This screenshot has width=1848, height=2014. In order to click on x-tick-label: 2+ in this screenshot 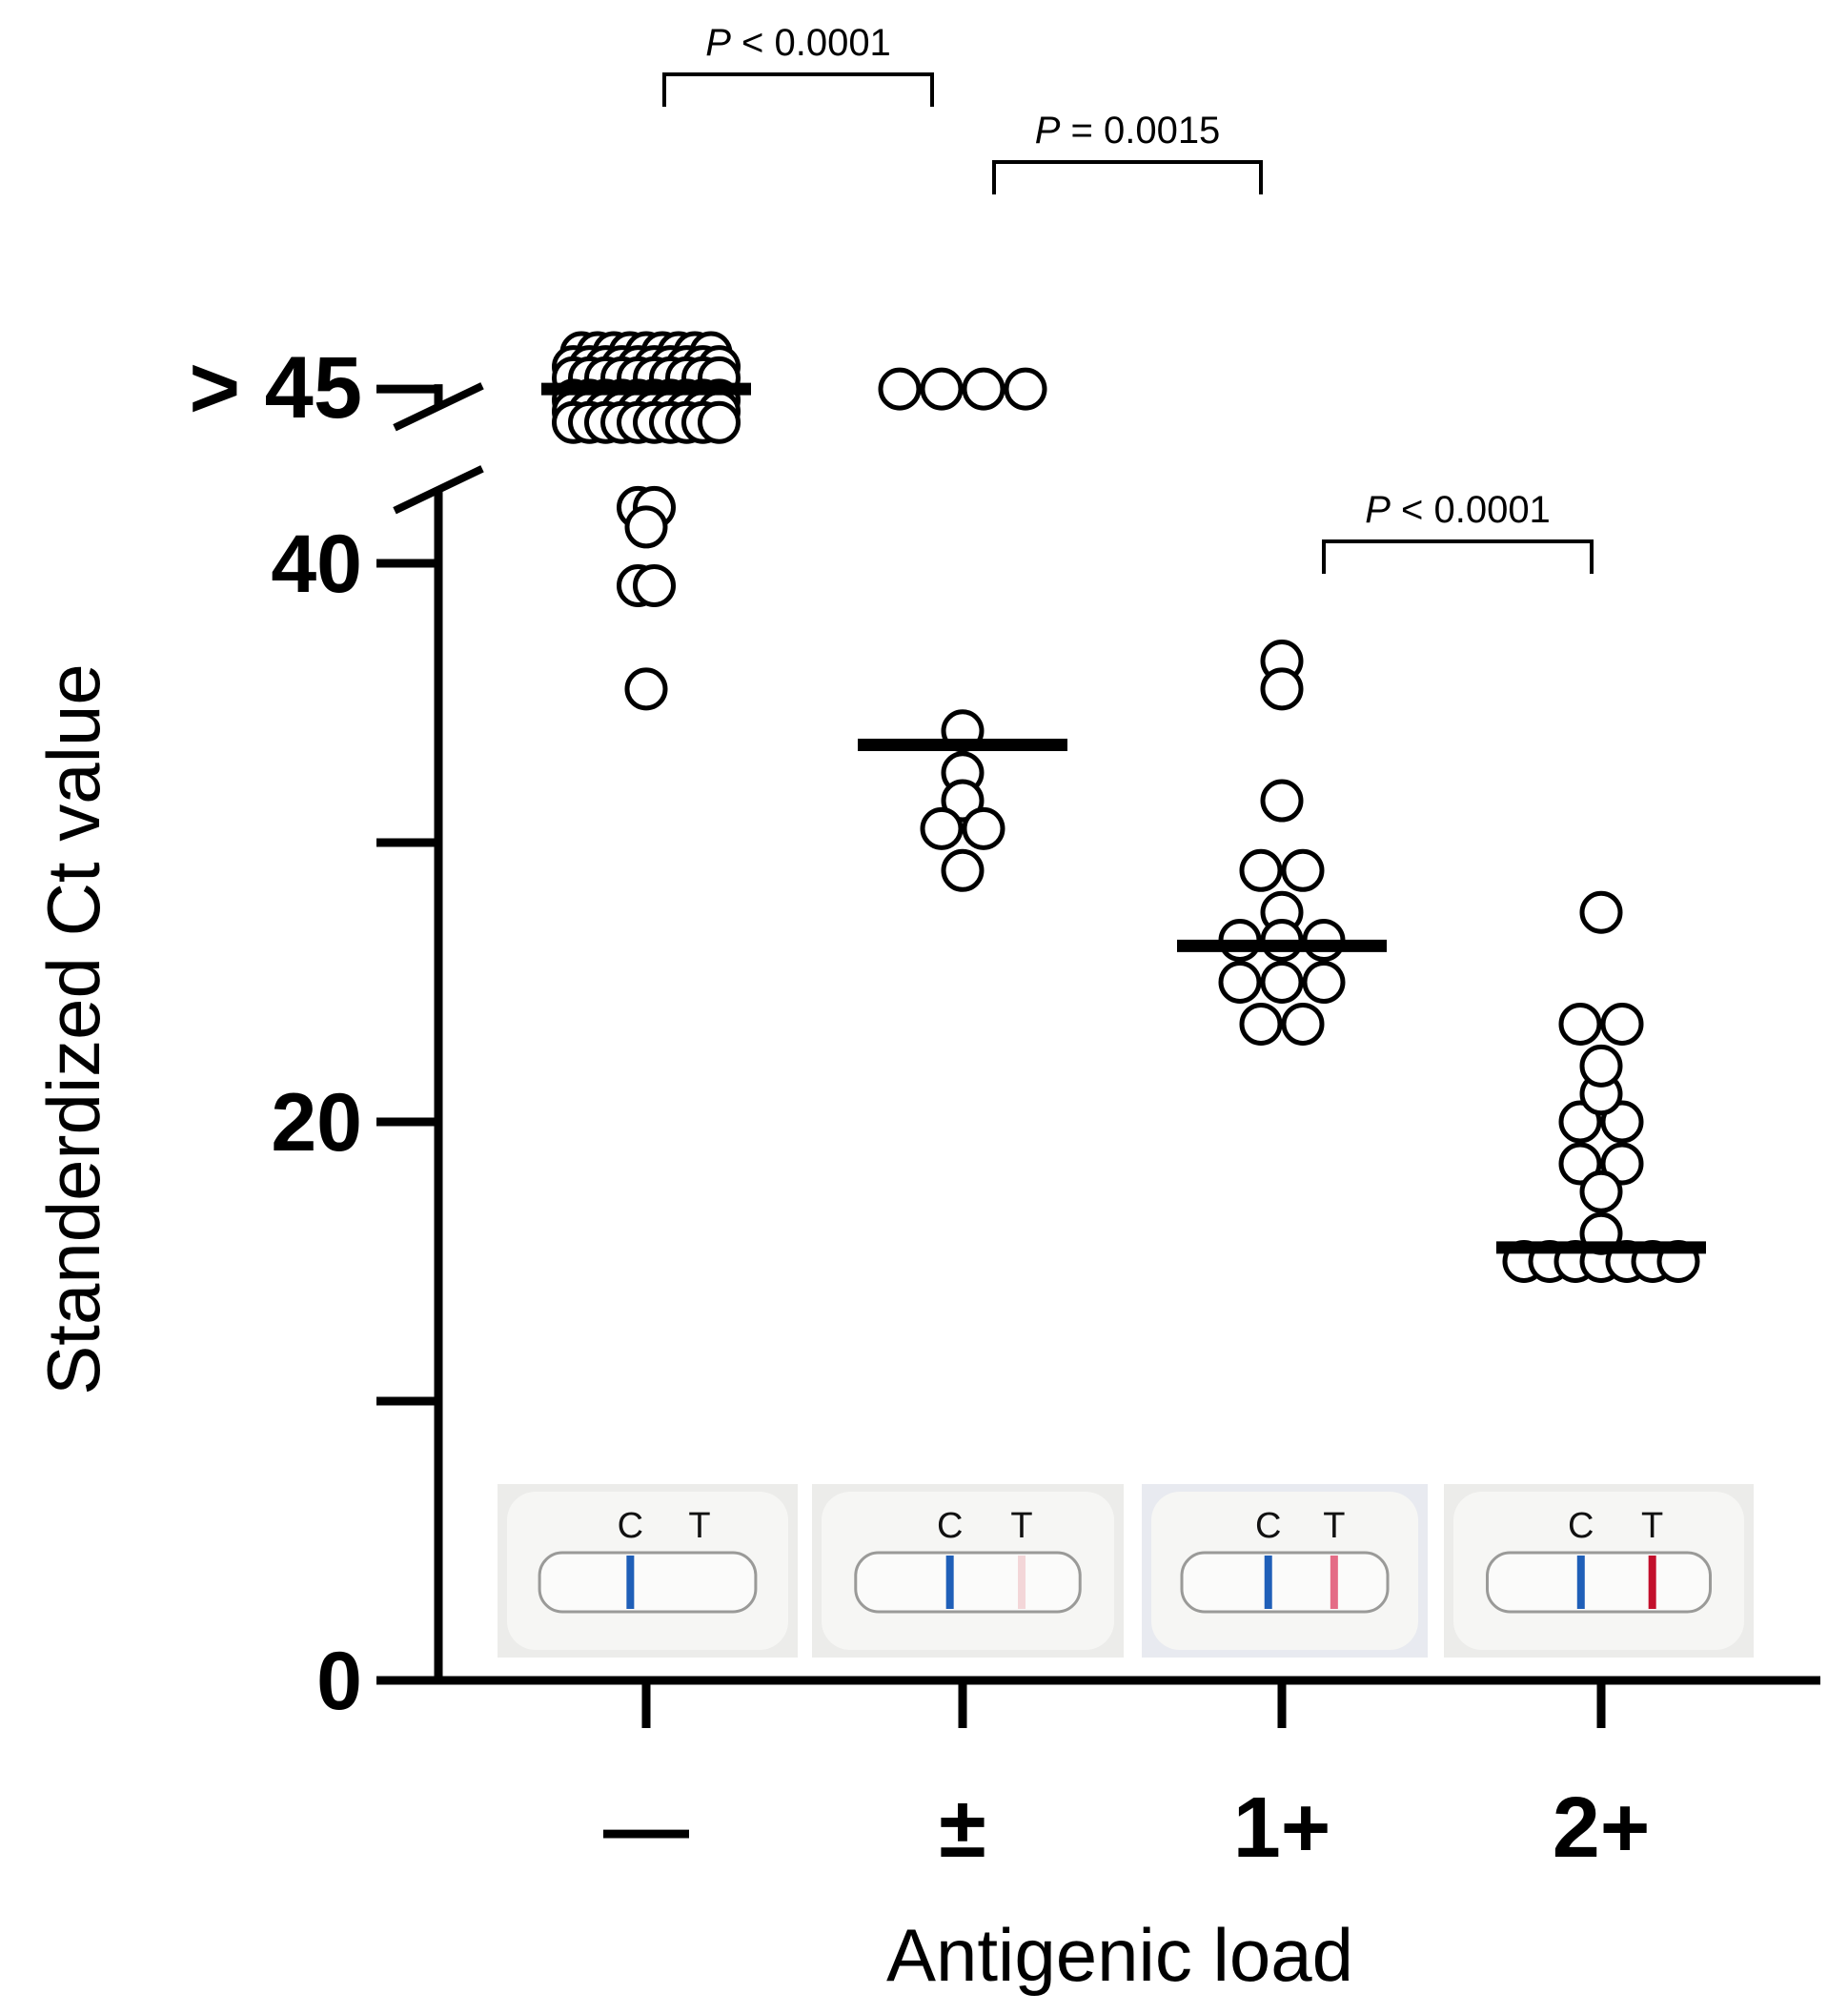, I will do `click(1602, 1828)`.